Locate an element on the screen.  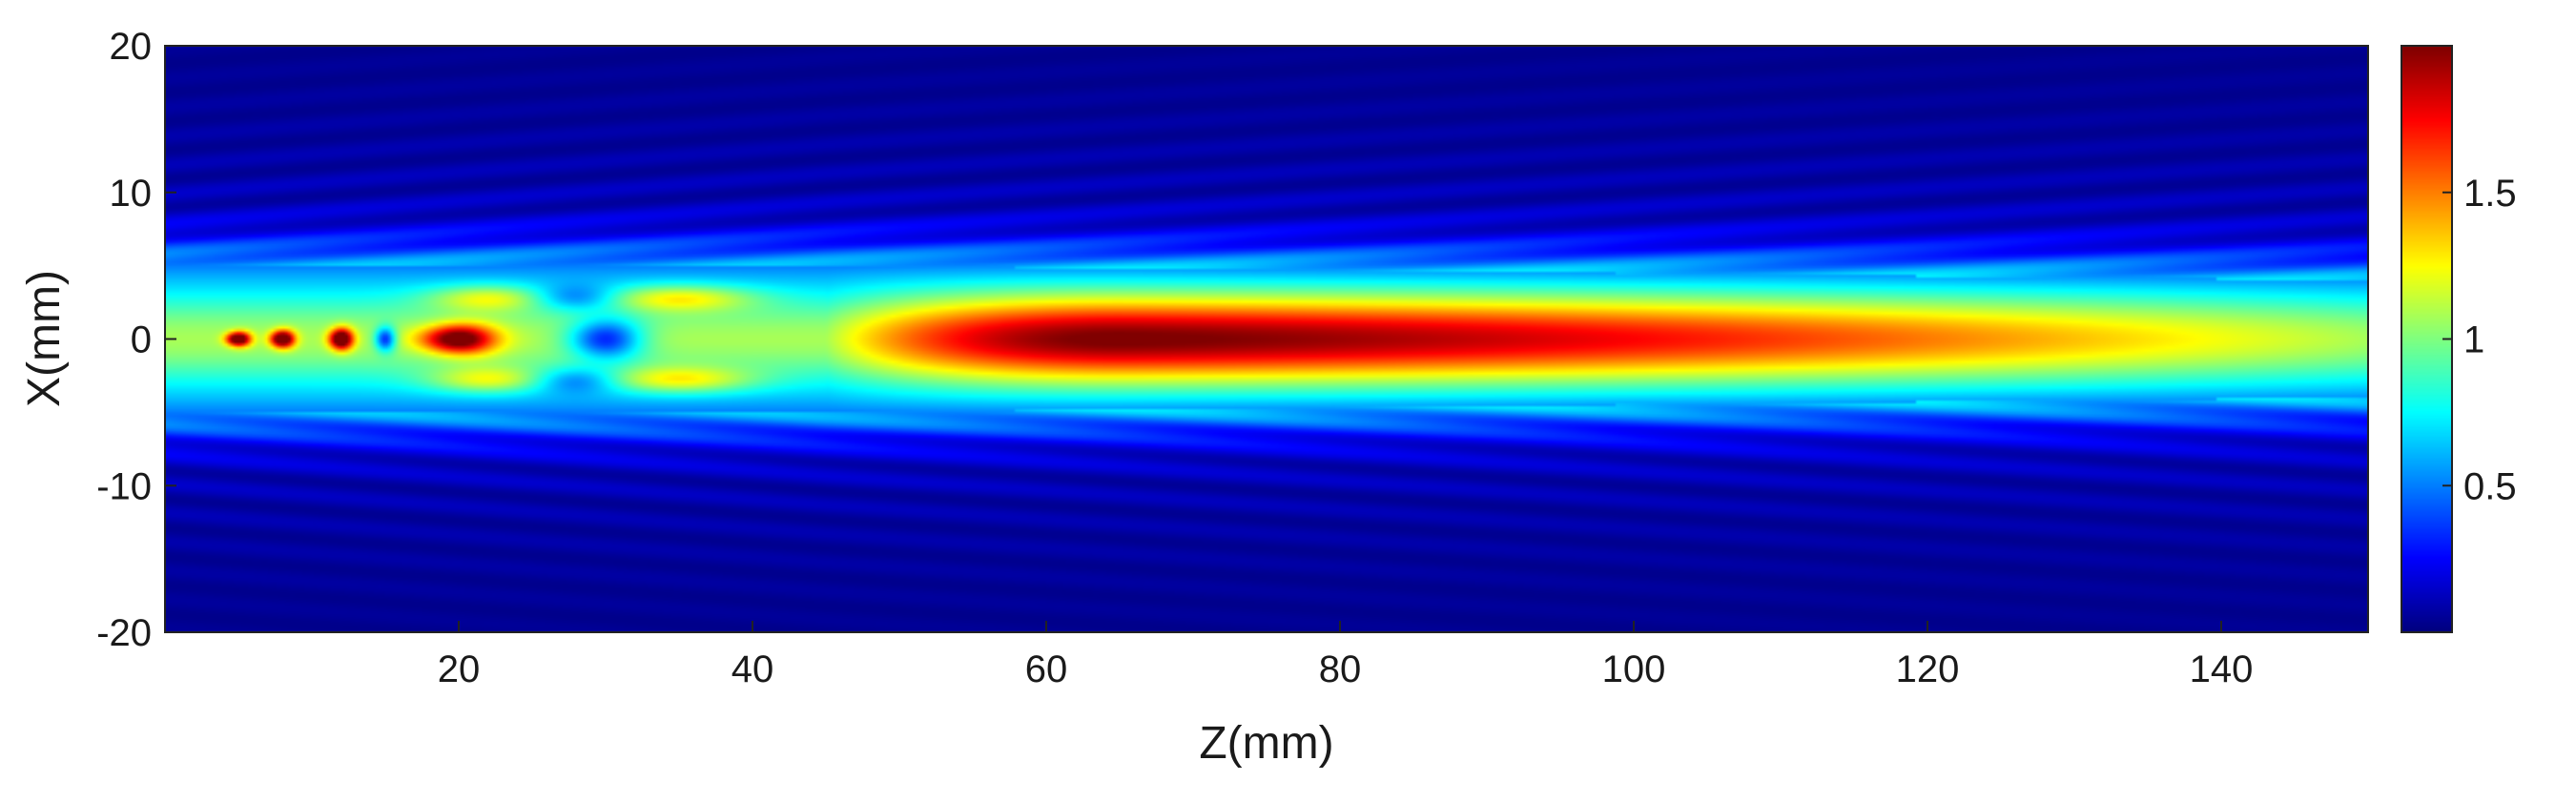
colorbar-ticks: 1.5 1 0.5 is located at coordinates (2479, 340).